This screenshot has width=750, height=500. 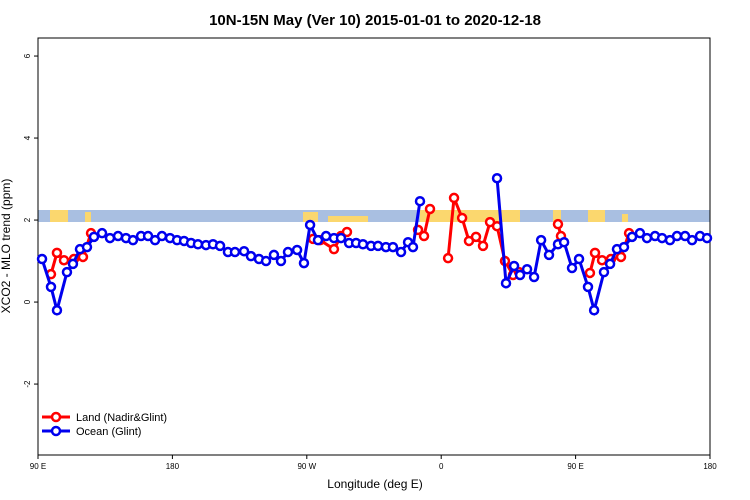 I want to click on x-axis-label: Longitude (deg E), so click(x=374, y=484).